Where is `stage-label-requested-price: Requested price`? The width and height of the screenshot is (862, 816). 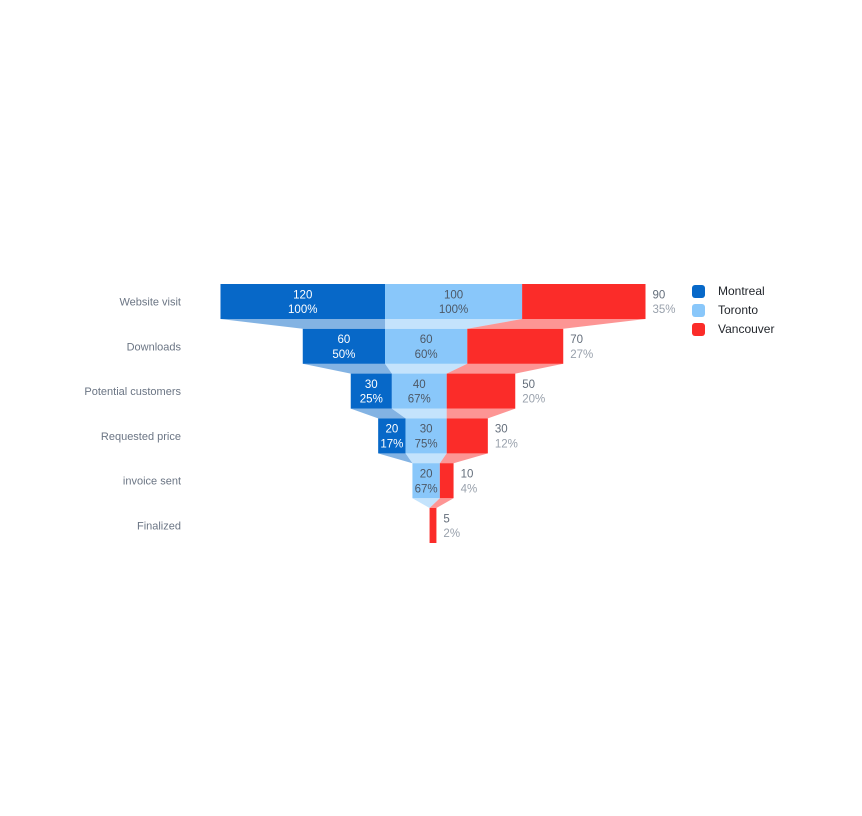 stage-label-requested-price: Requested price is located at coordinates (141, 437).